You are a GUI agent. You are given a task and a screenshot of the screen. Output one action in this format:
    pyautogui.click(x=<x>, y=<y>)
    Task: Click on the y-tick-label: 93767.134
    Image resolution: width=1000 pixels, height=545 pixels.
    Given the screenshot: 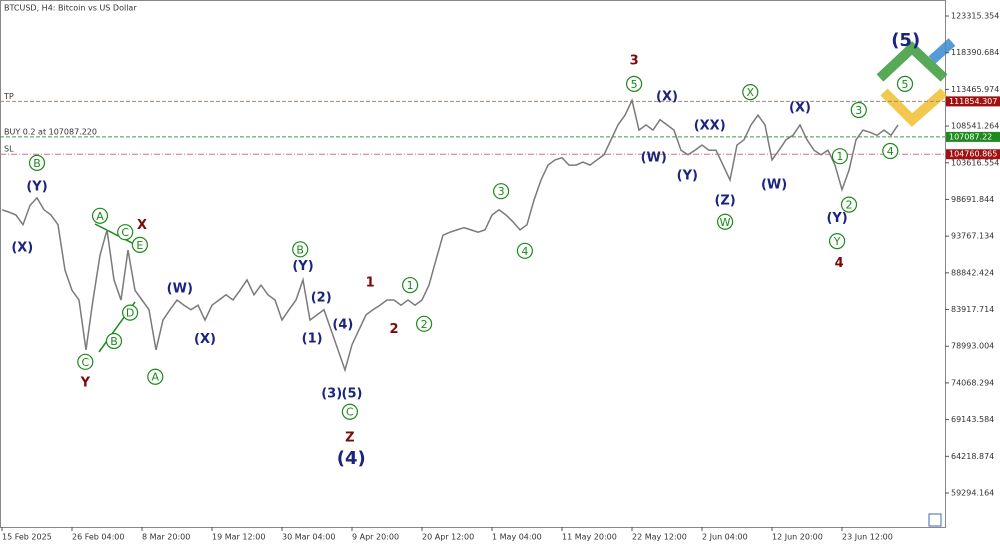 What is the action you would take?
    pyautogui.click(x=972, y=236)
    